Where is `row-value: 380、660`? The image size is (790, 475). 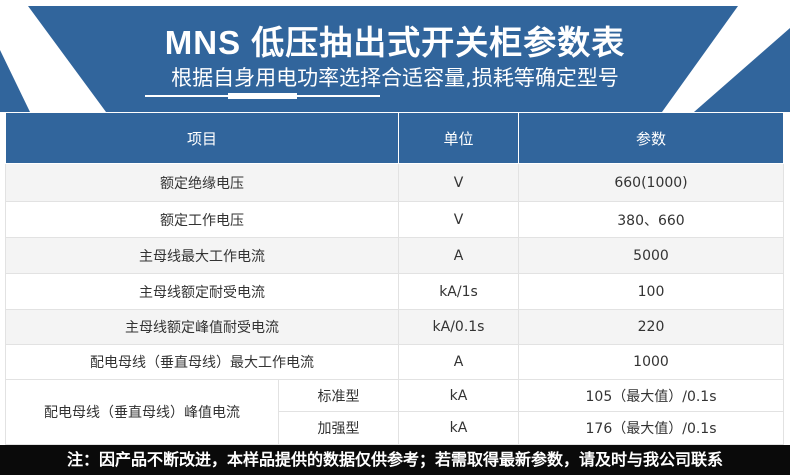 row-value: 380、660 is located at coordinates (651, 219).